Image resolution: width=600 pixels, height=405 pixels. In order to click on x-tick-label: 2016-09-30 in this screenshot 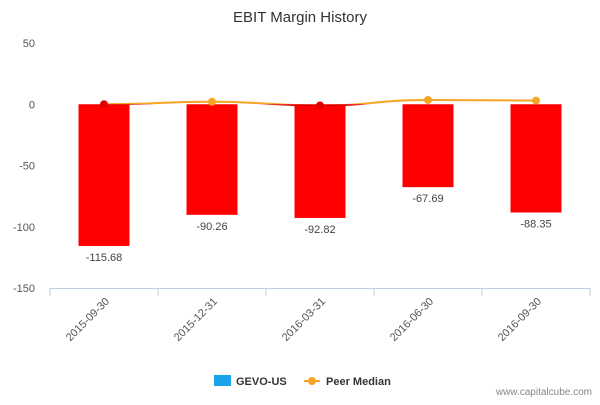, I will do `click(520, 320)`.